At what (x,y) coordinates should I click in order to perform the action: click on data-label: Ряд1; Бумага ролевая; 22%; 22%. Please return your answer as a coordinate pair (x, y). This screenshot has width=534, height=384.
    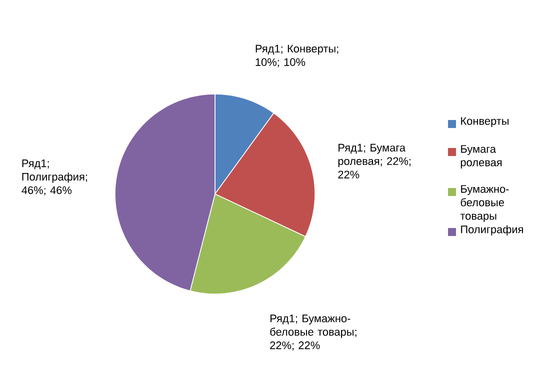
    Looking at the image, I should click on (374, 161).